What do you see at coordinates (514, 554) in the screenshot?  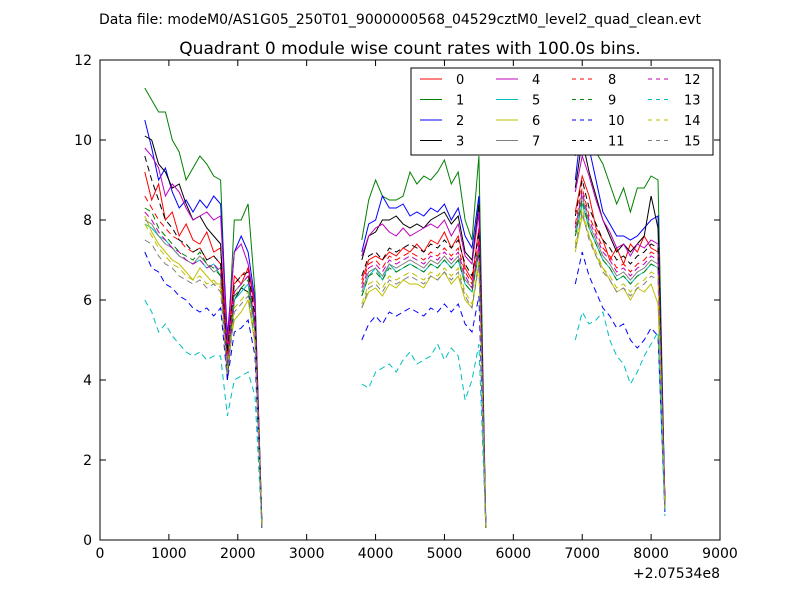 I see `x-tick-label-6: 6000` at bounding box center [514, 554].